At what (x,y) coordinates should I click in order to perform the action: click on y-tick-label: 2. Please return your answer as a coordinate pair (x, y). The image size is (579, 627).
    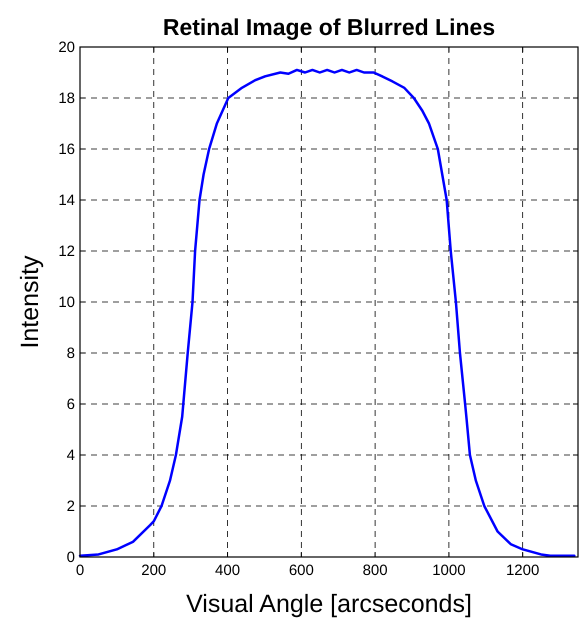
    Looking at the image, I should click on (70, 506).